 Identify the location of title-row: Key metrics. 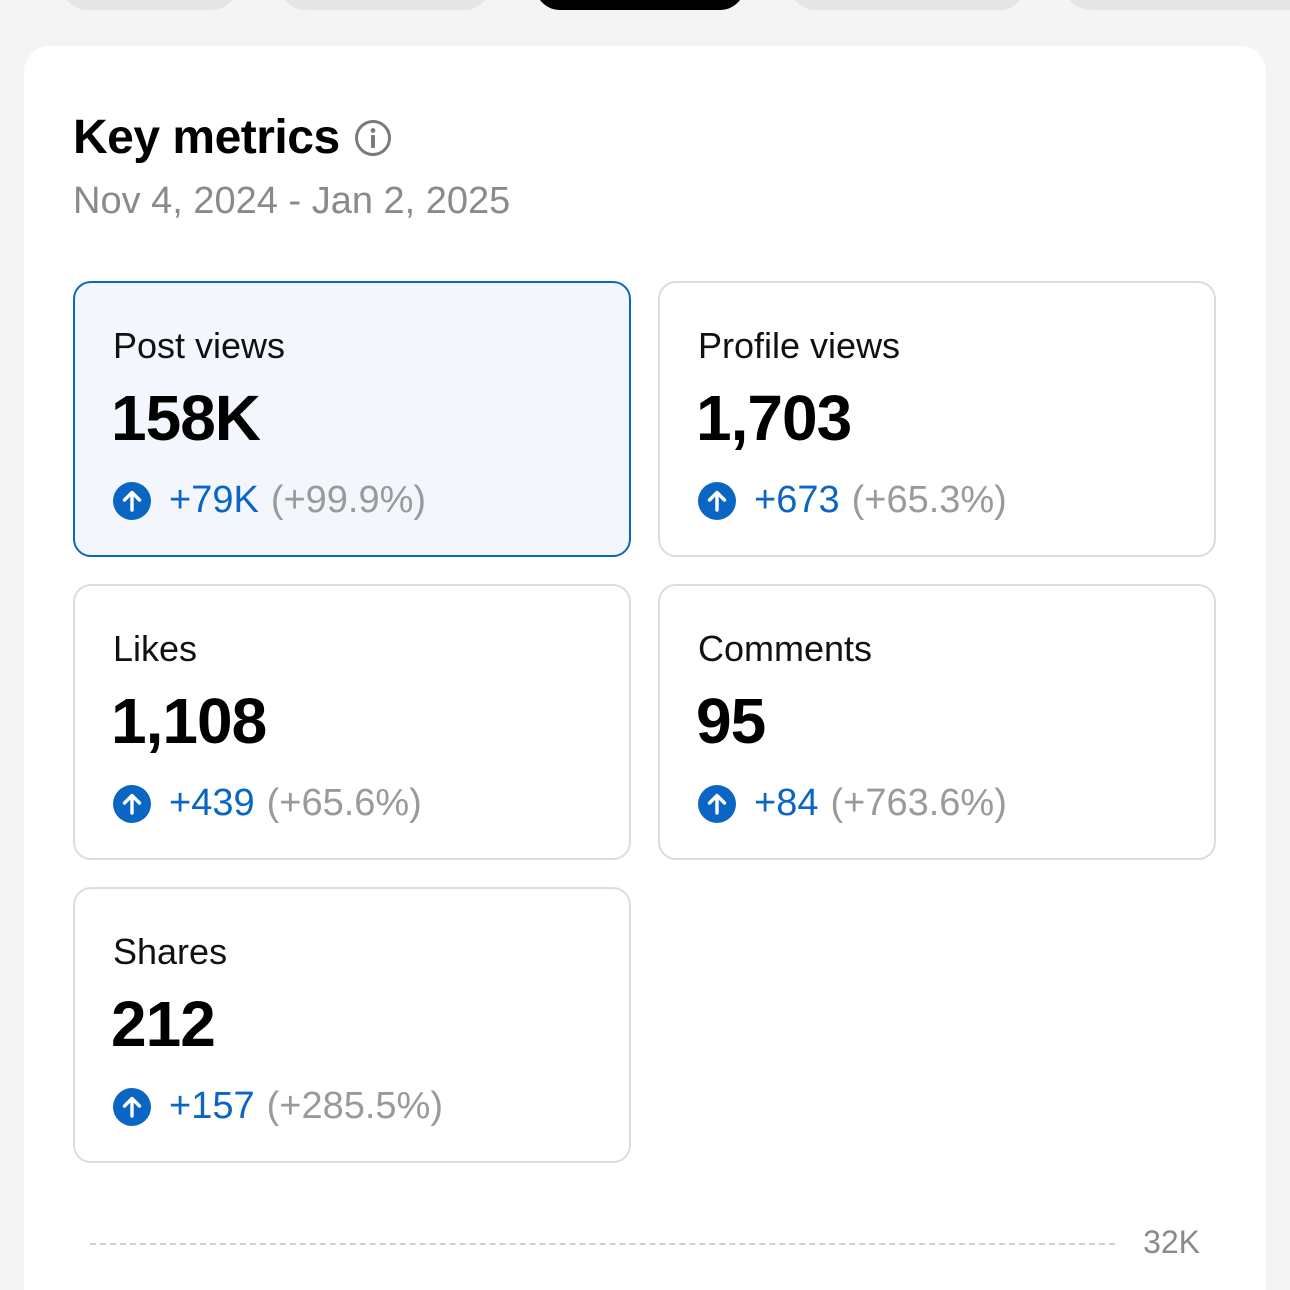
(232, 137).